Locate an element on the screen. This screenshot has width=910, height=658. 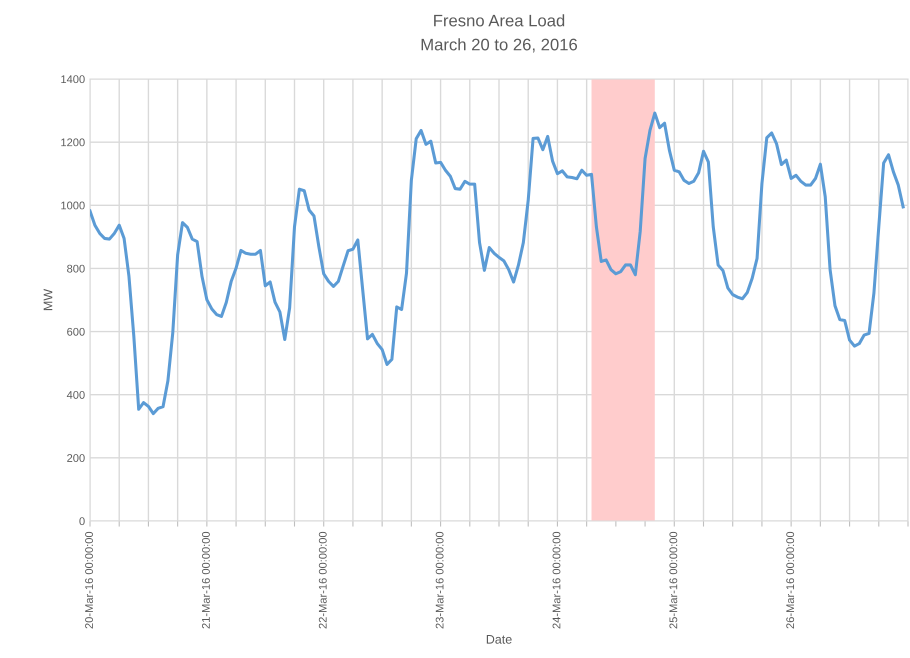
x-axis-title: Date is located at coordinates (499, 639).